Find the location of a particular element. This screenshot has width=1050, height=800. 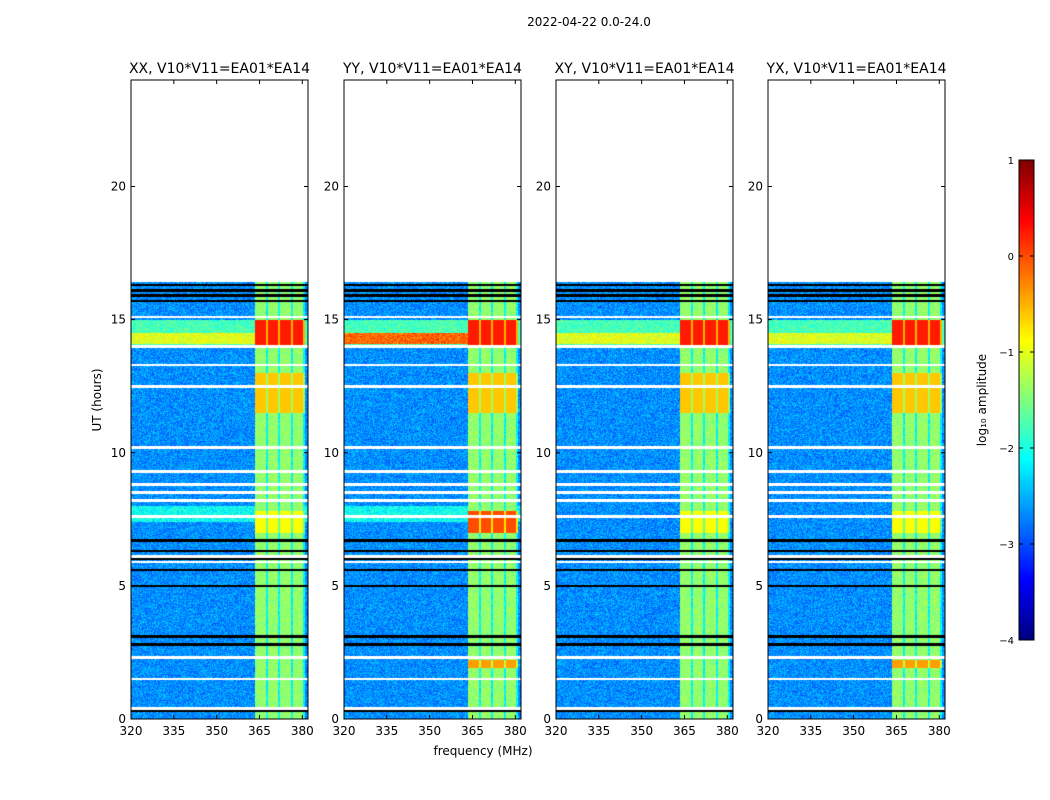

panel-title: YX, V10*V11=EA01*EA14 is located at coordinates (855, 69).